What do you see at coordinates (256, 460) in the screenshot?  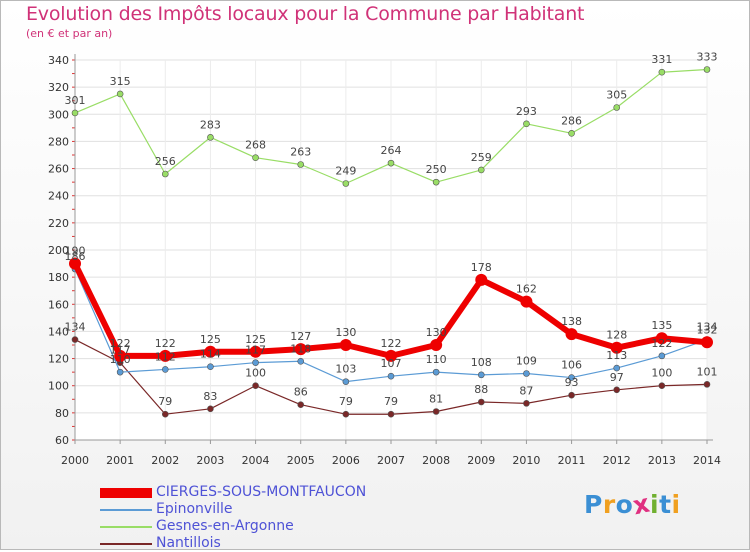 I see `x-tick-label: 2004` at bounding box center [256, 460].